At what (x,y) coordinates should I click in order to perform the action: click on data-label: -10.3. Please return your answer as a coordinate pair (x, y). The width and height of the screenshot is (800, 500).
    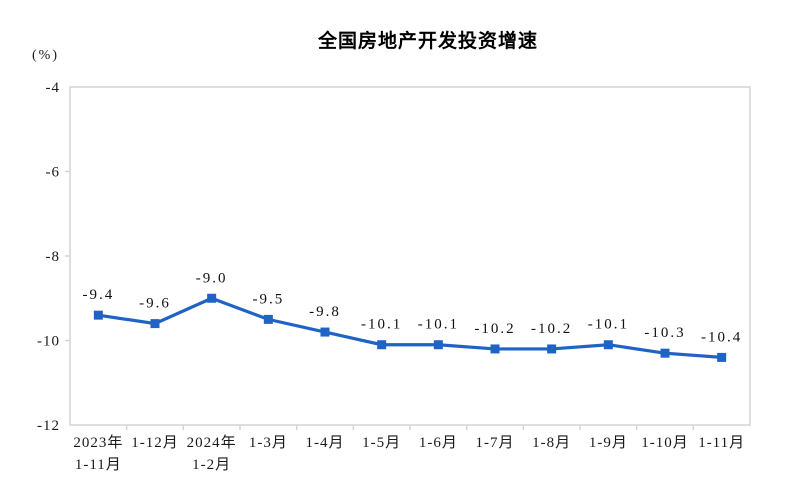
    Looking at the image, I should click on (664, 333).